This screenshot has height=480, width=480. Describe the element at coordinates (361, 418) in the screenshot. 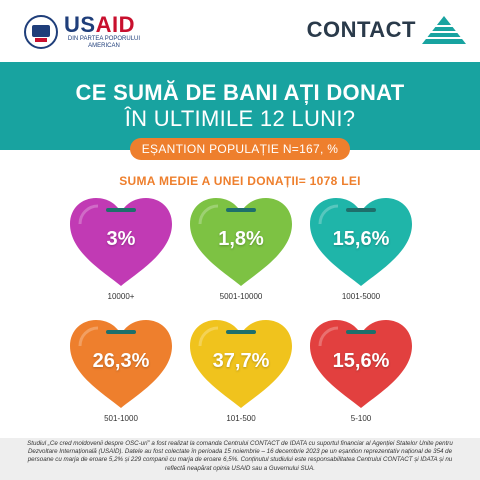

I see `heart-category-label: 5-100` at that location.